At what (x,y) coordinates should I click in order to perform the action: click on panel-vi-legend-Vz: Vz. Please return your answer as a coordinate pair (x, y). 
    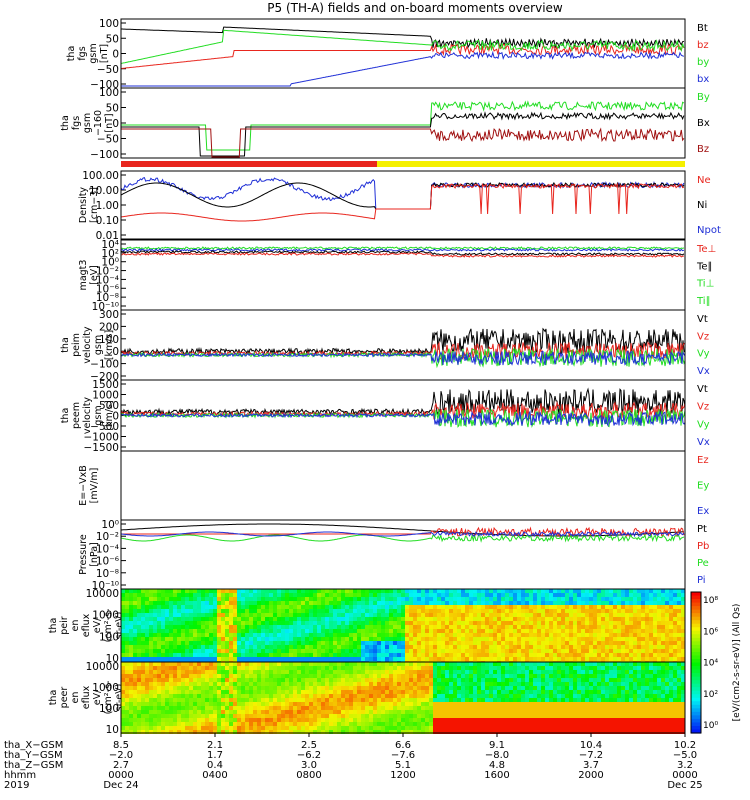
    Looking at the image, I should click on (703, 336).